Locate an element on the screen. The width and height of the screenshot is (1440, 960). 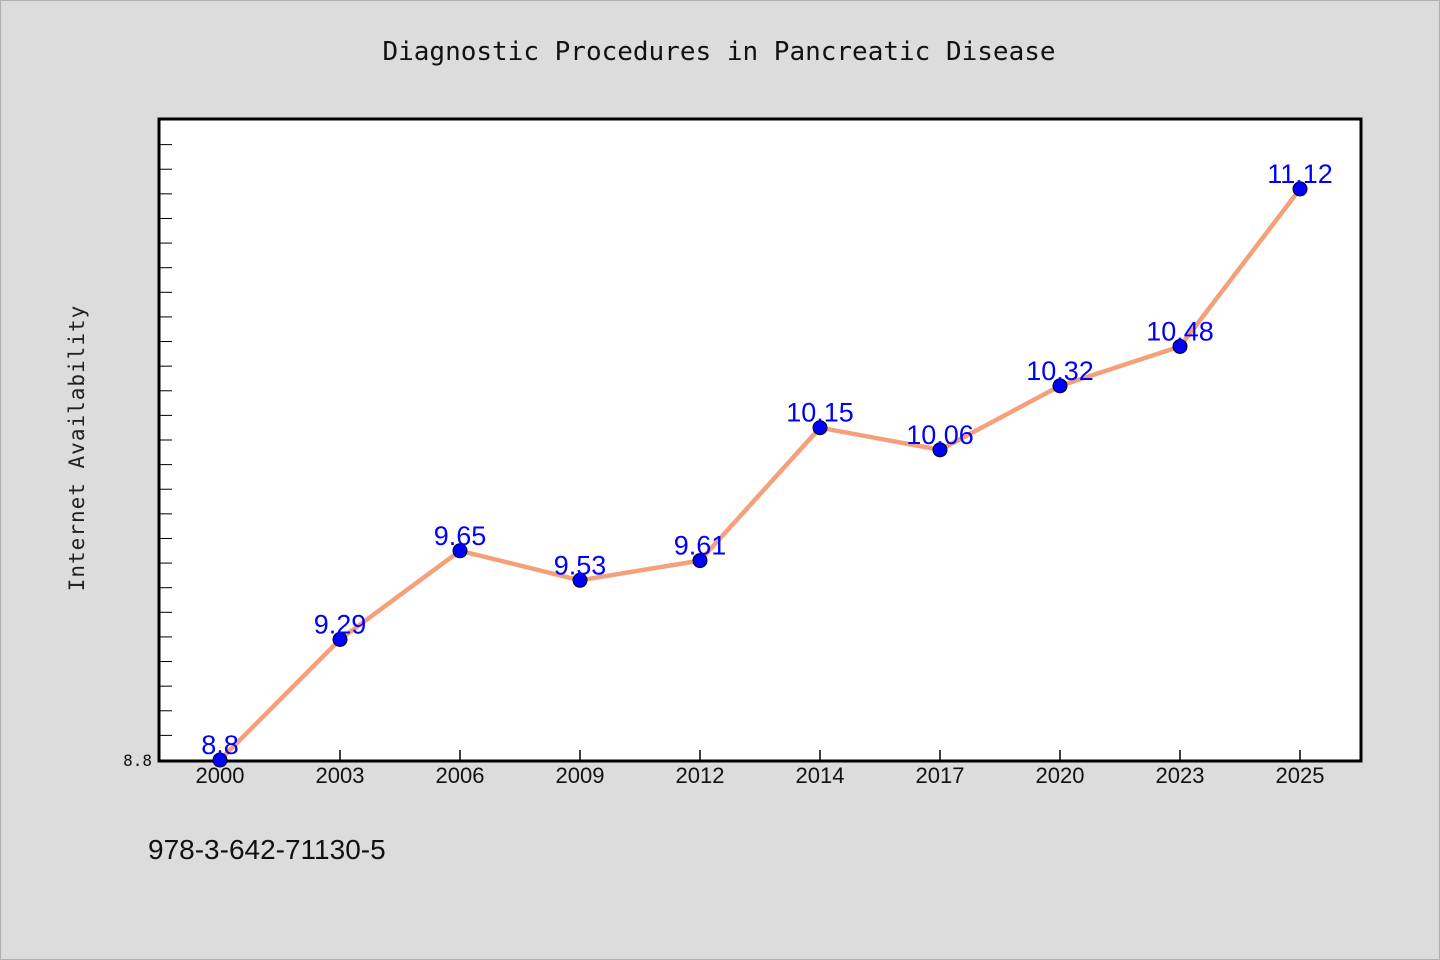
y-axis-label: Internet Availability is located at coordinates (77, 448).